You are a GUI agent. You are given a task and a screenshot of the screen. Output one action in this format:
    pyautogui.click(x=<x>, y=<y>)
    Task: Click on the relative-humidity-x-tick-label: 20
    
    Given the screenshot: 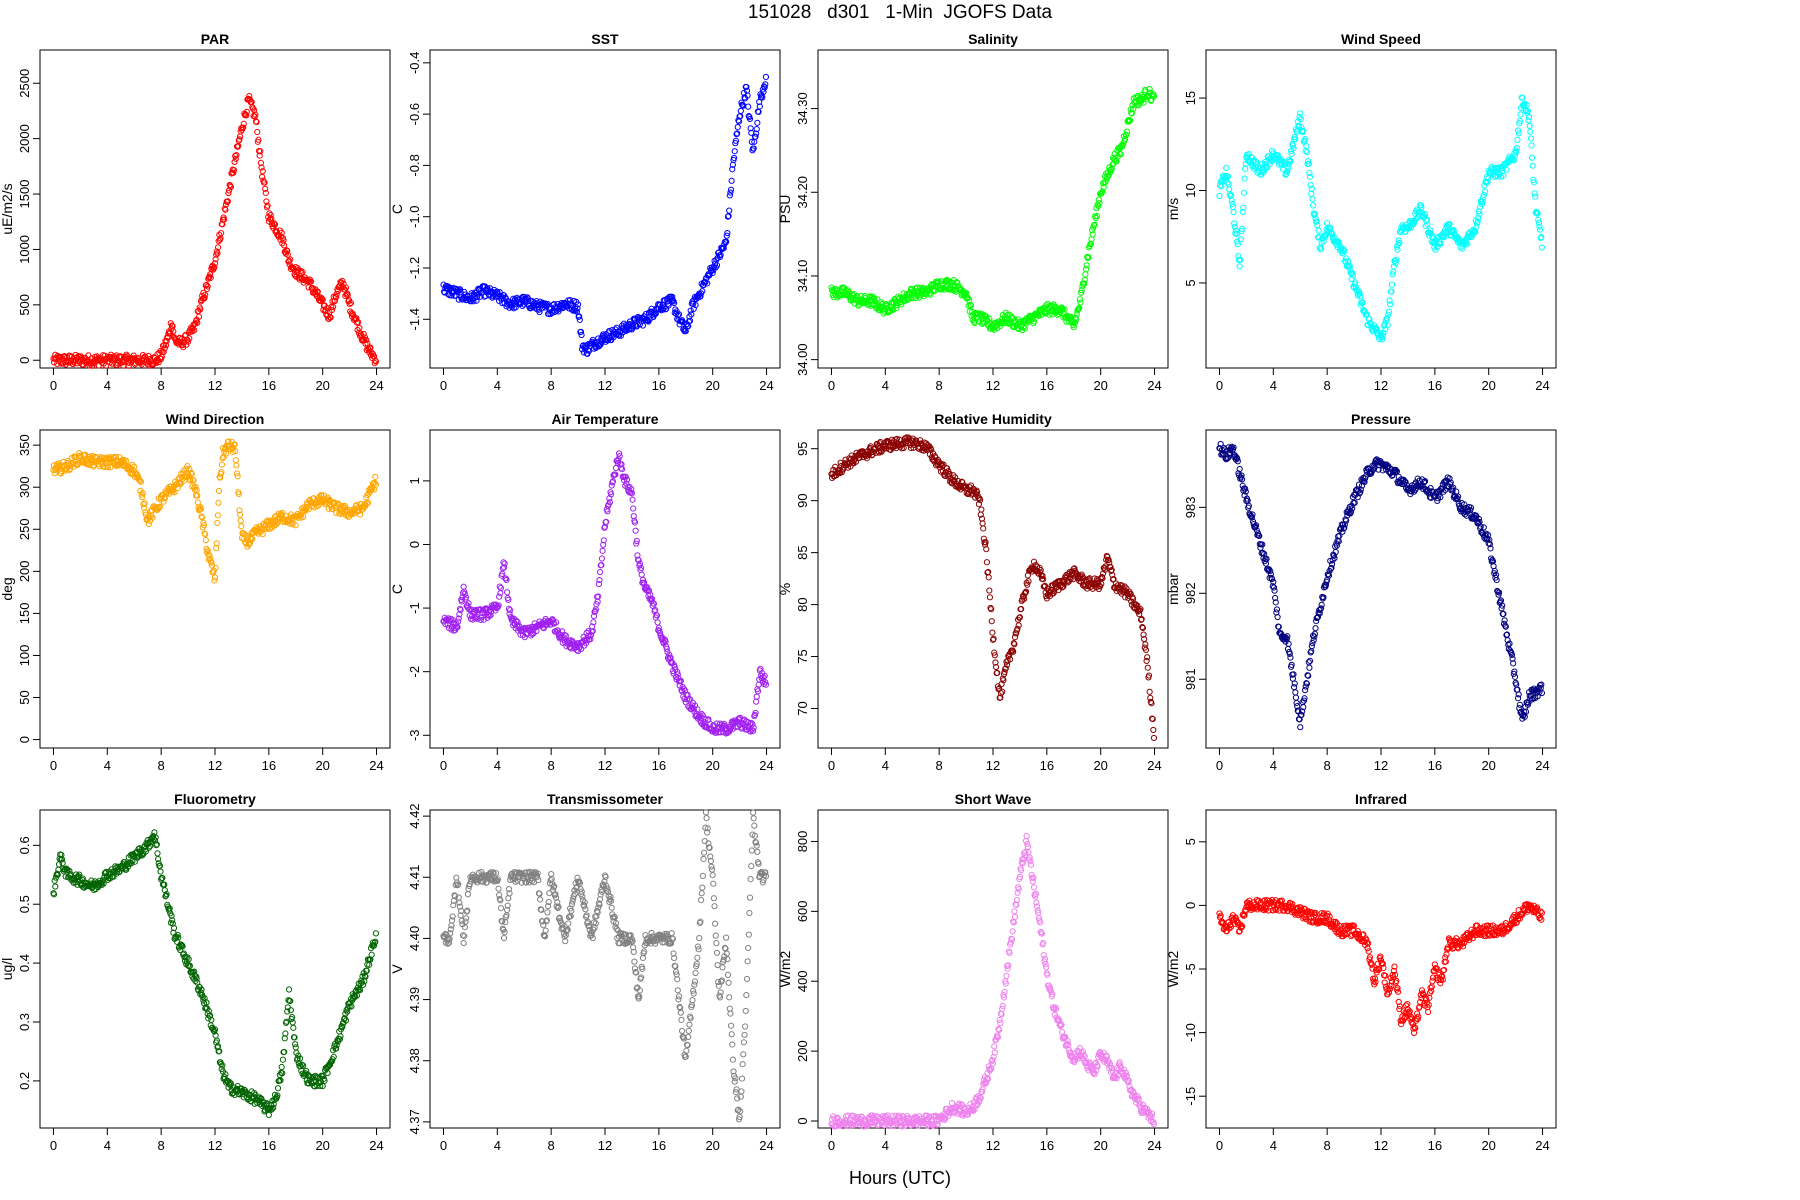 What is the action you would take?
    pyautogui.click(x=1100, y=765)
    